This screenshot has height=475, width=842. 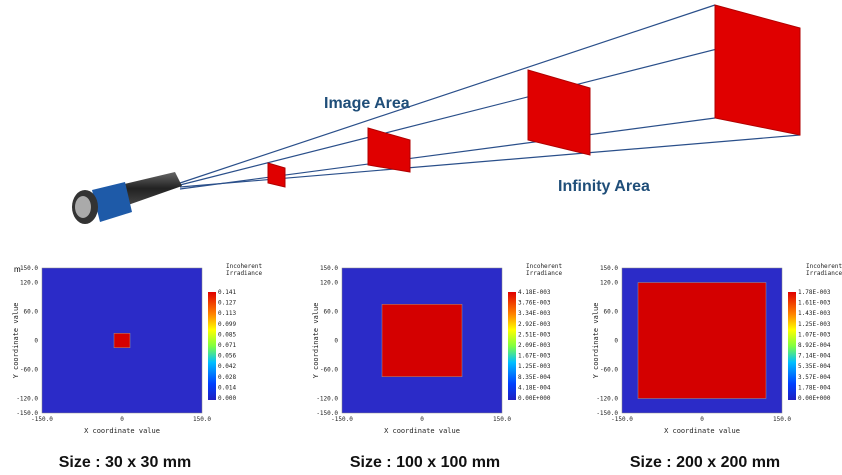 I want to click on colorbar-tick-label: 8.92E-004, so click(x=814, y=345).